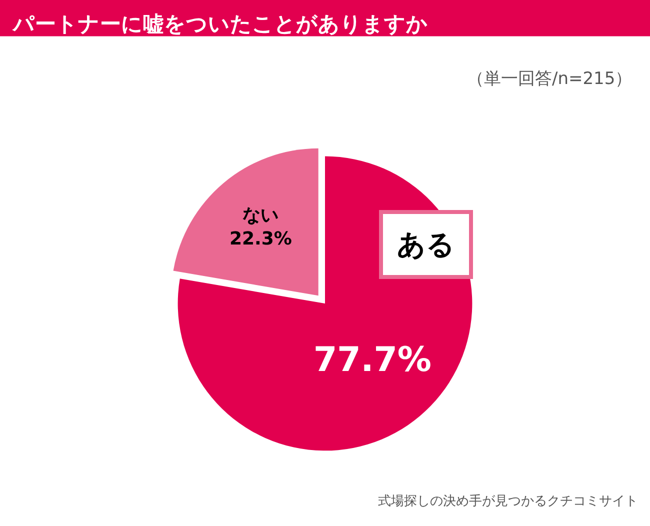 This screenshot has width=650, height=526. I want to click on text: 式場探しの決め手が見つかるクチコミサイト, so click(508, 501).